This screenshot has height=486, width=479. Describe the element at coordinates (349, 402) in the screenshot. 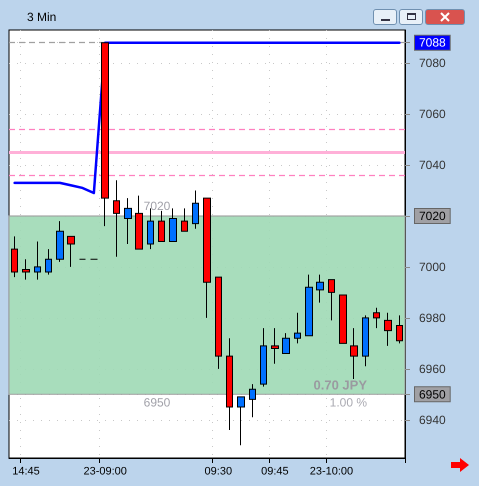

I see `annotation: 1.00 %` at that location.